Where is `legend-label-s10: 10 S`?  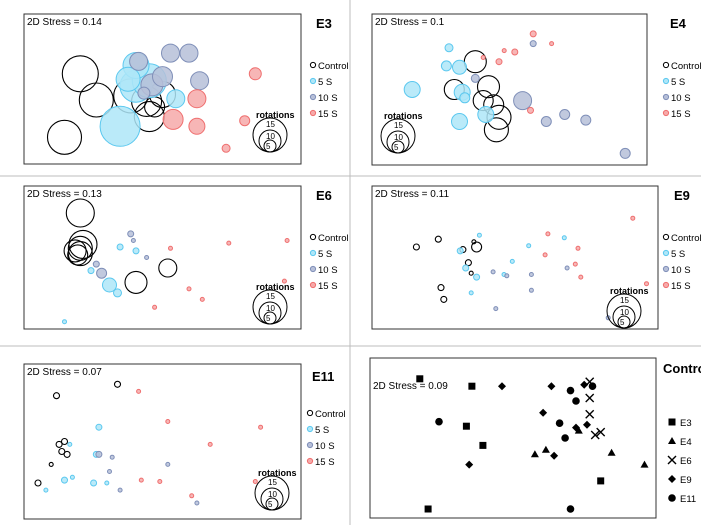
legend-label-s10: 10 S is located at coordinates (328, 98).